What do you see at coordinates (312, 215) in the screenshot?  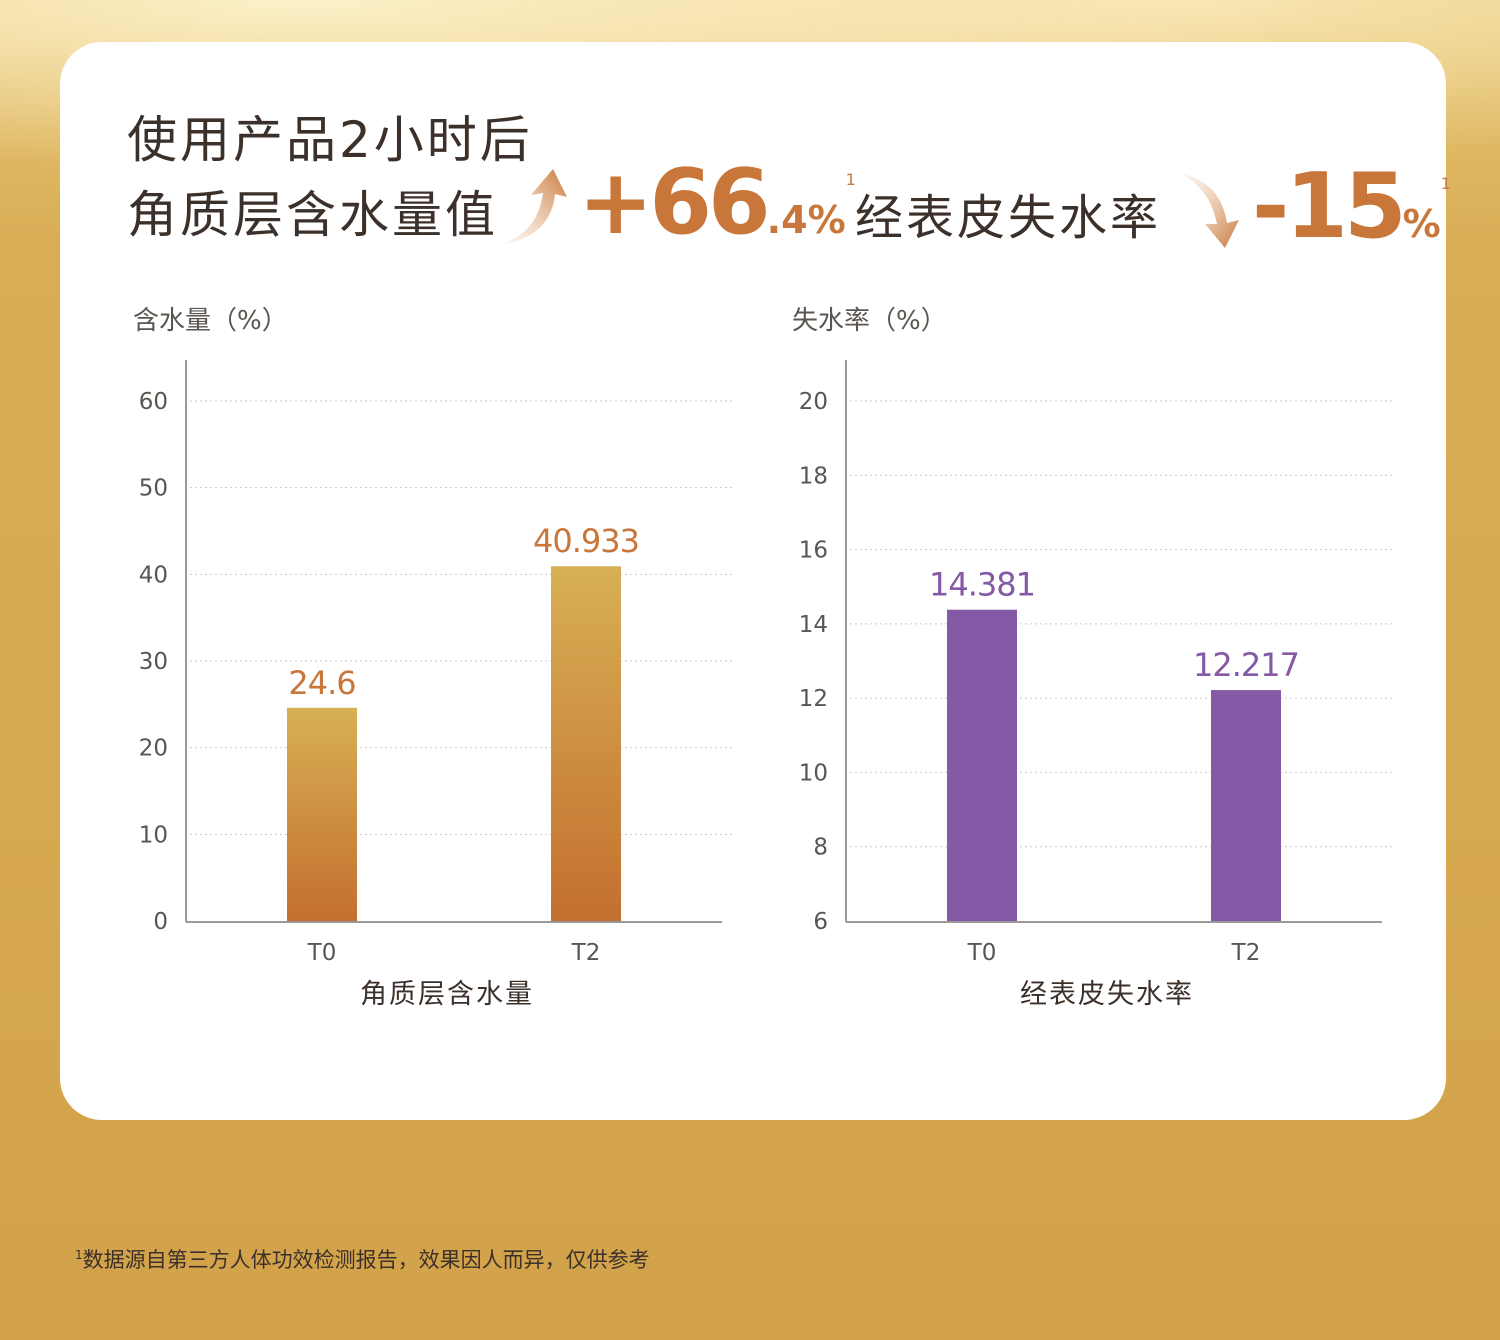 I see `headline-line2: 角质层含水量值` at bounding box center [312, 215].